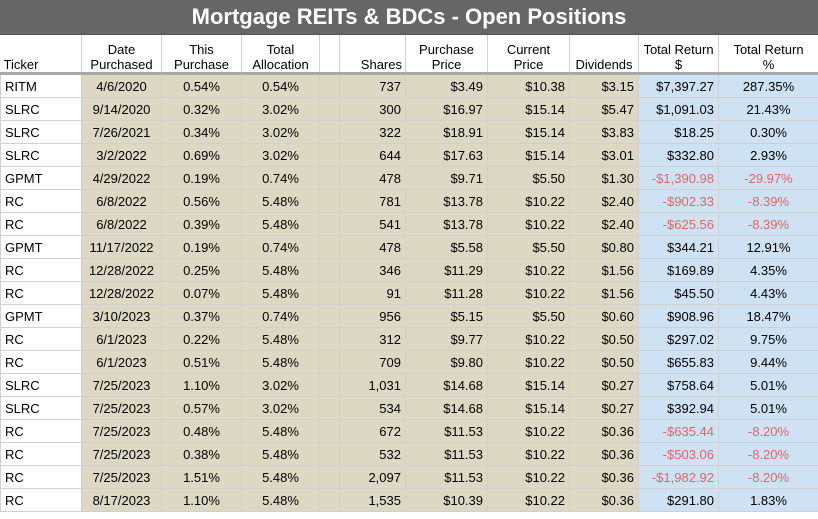  What do you see at coordinates (604, 132) in the screenshot?
I see `cell-dividends: $3.83` at bounding box center [604, 132].